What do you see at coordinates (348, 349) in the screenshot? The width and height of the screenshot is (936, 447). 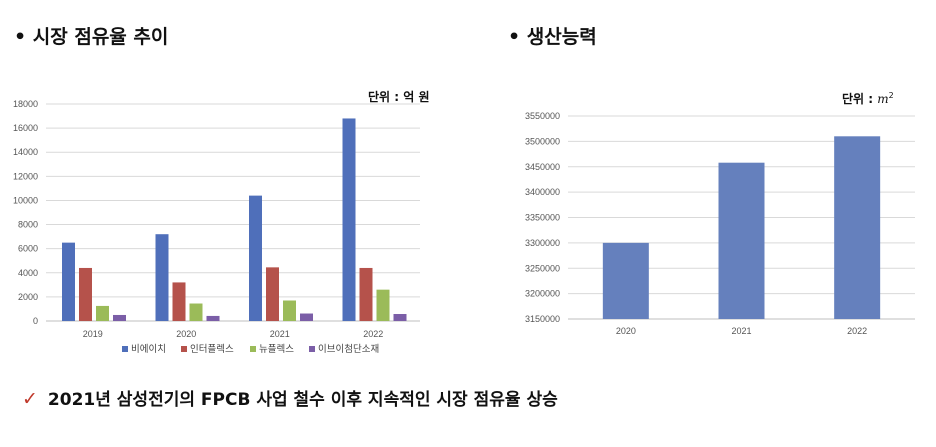 I see `legend-label: 이브이첨단소재` at bounding box center [348, 349].